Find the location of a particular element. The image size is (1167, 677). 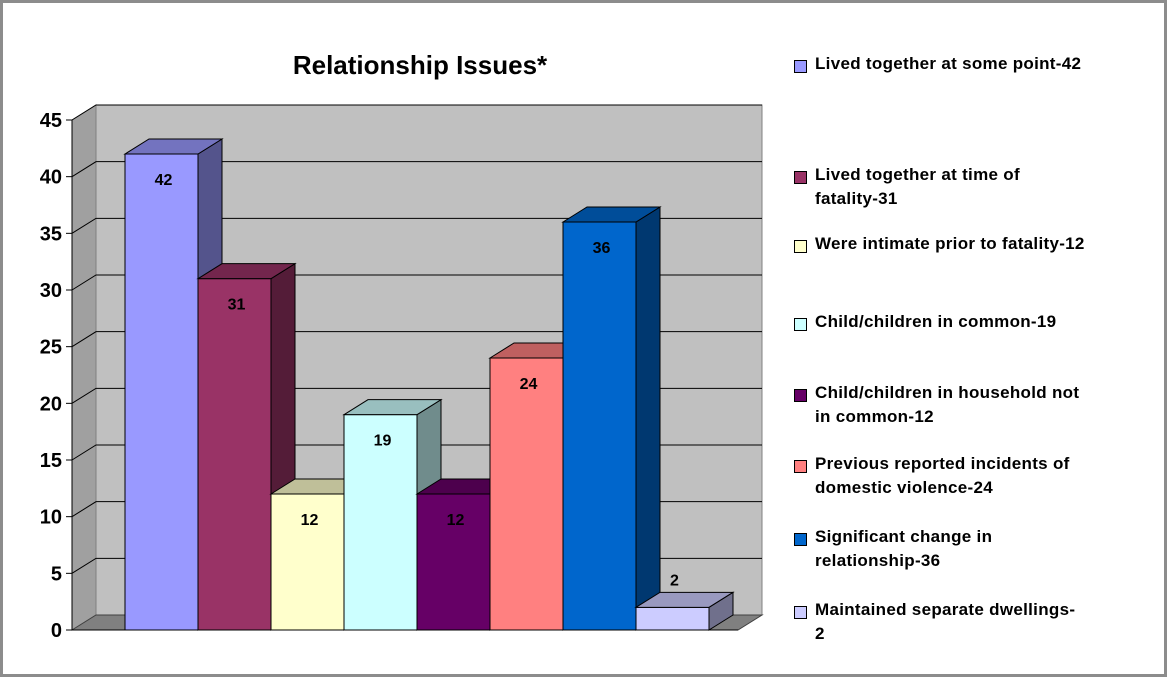

data-label-5: 12 is located at coordinates (456, 520).